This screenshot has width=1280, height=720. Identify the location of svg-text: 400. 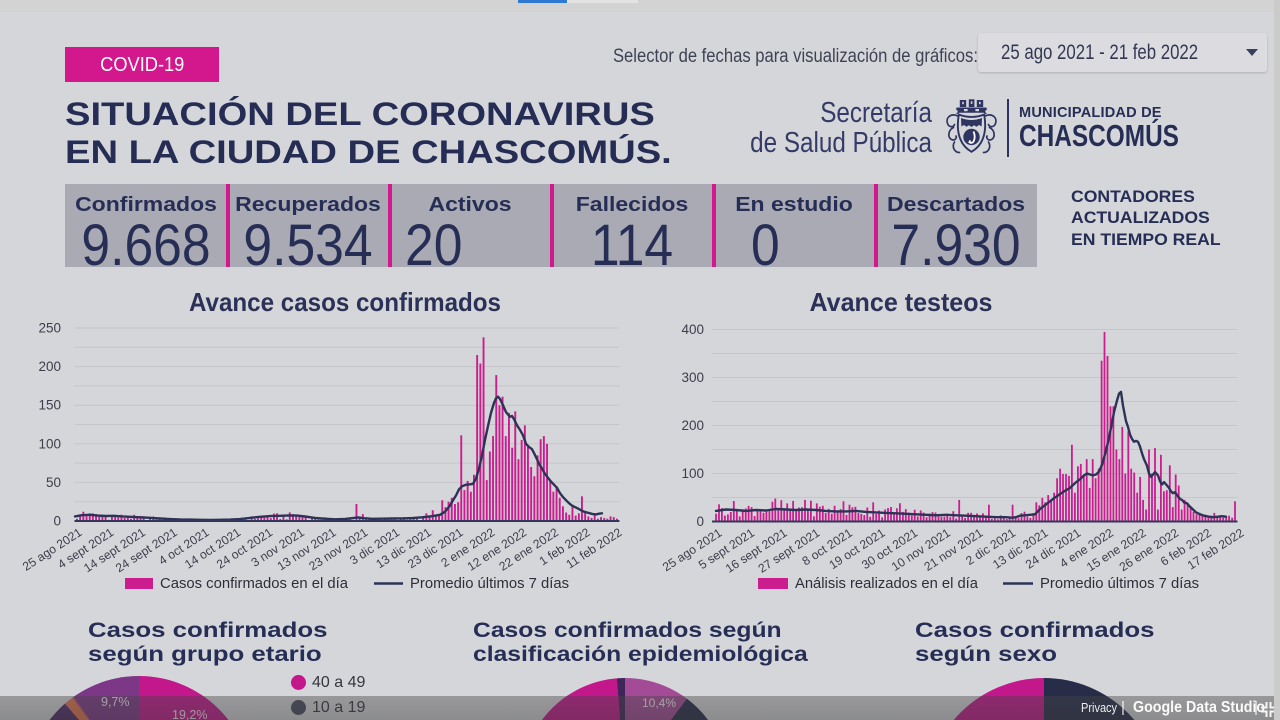
(692, 329).